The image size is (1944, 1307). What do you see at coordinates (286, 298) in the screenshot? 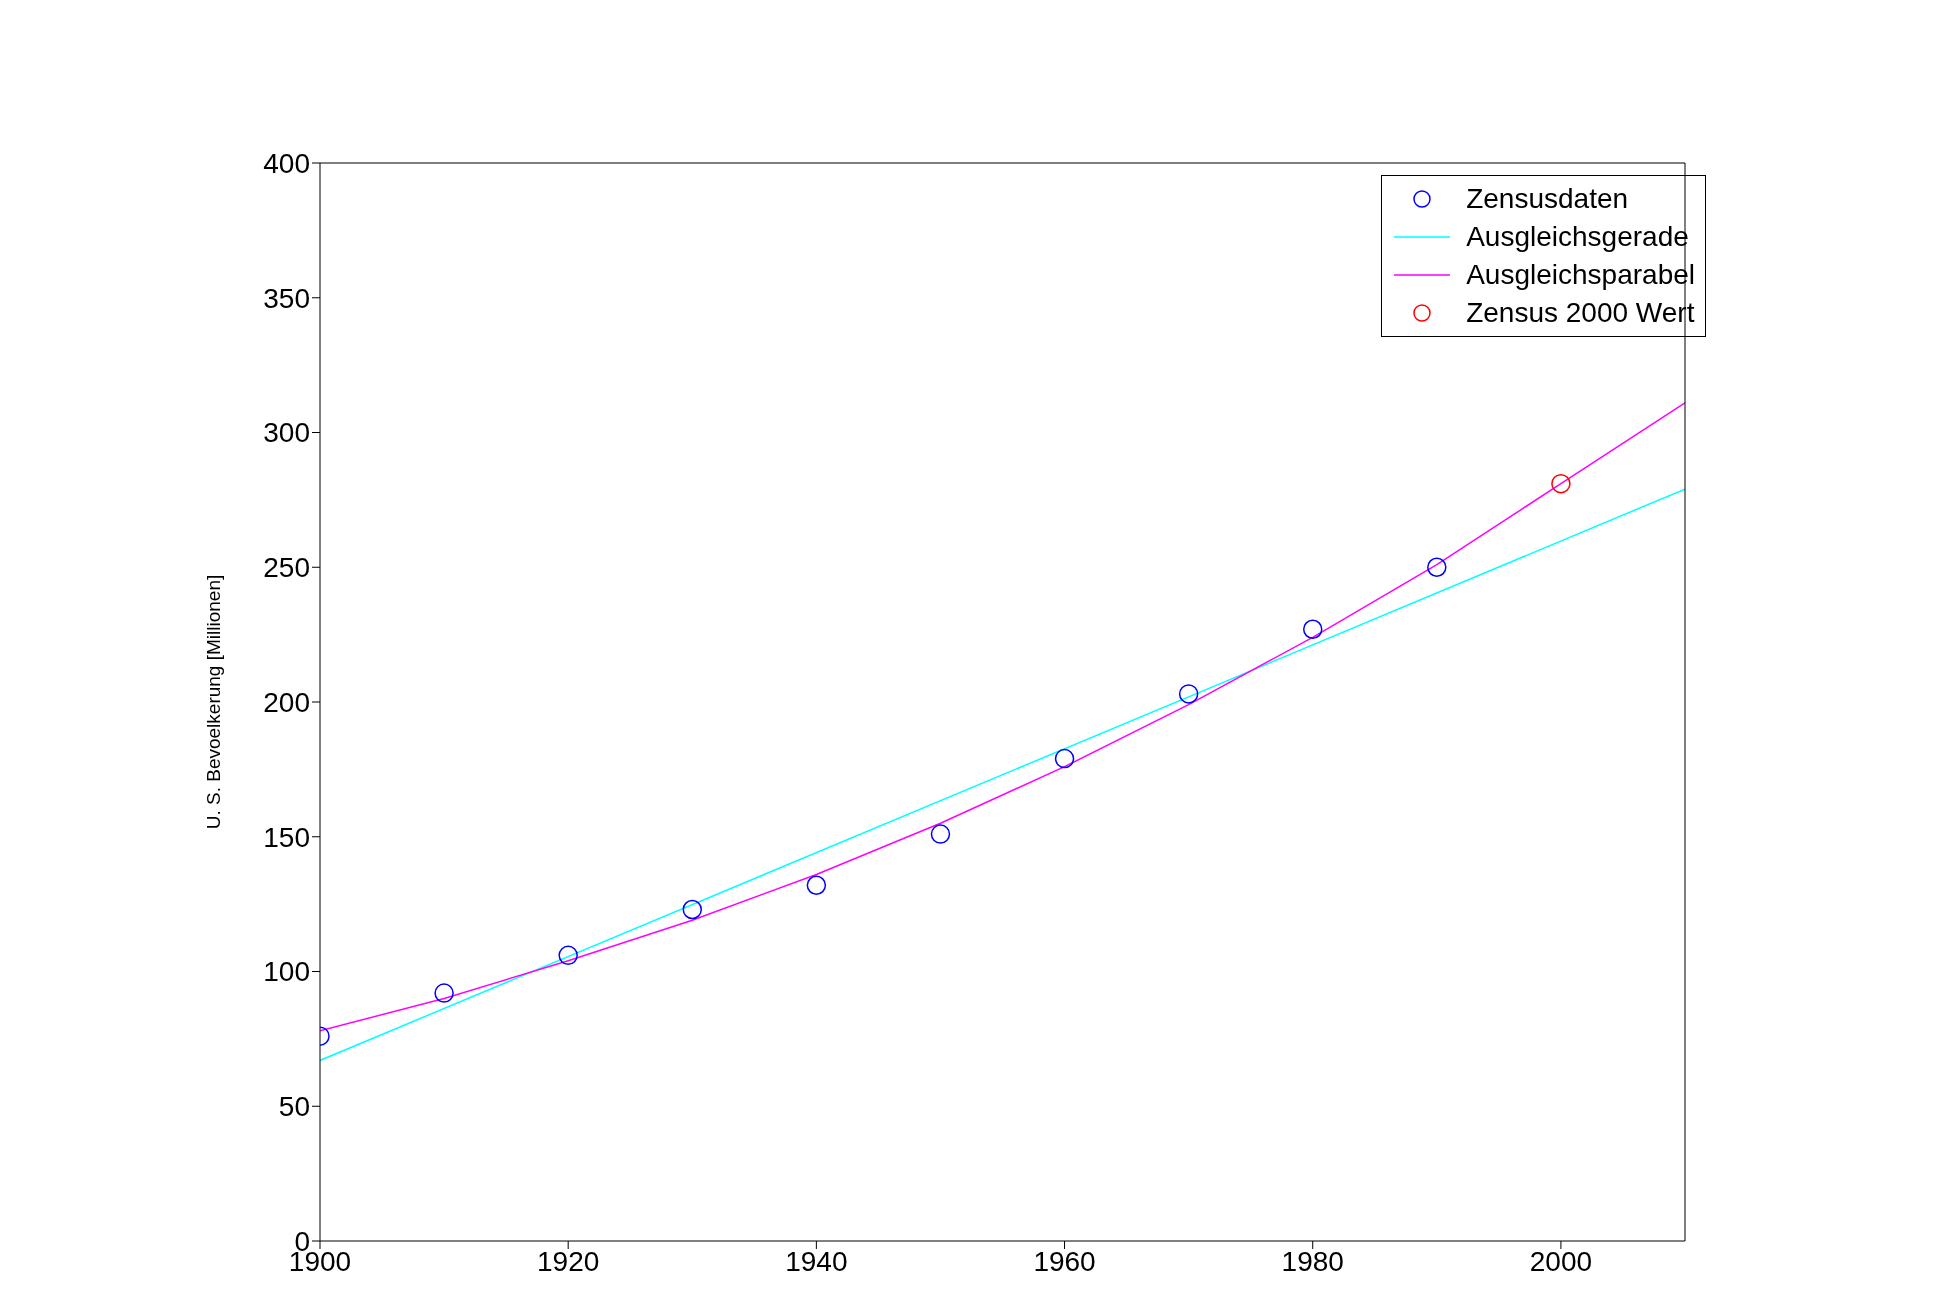
I see `y-tick-label: 350` at bounding box center [286, 298].